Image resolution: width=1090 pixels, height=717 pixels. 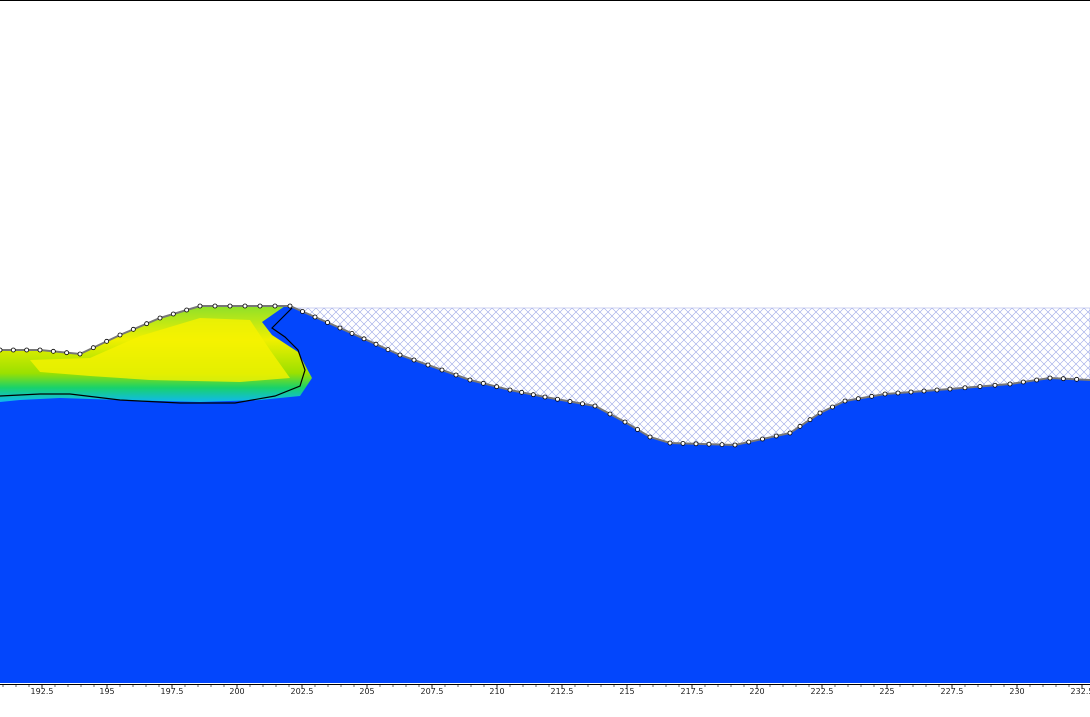 What do you see at coordinates (432, 691) in the screenshot?
I see `tick-label: 207.5` at bounding box center [432, 691].